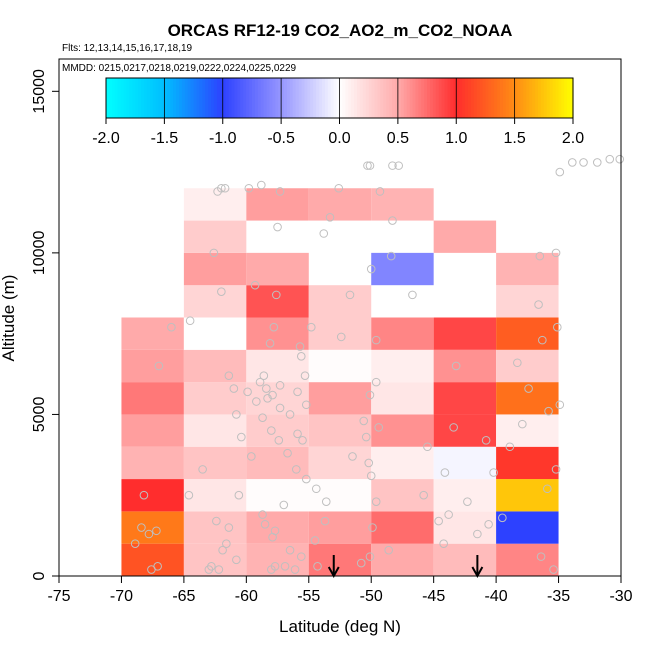 The image size is (650, 650). I want to click on colorbar-tick-label: -1.5, so click(165, 138).